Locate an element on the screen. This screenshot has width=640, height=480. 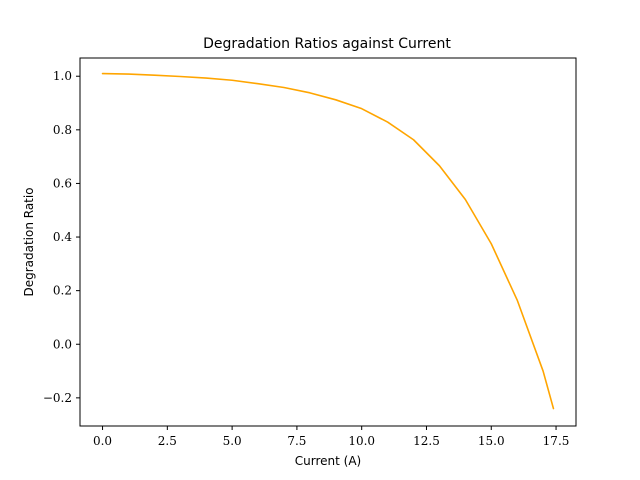
x-tick-label: 10.0 is located at coordinates (361, 441).